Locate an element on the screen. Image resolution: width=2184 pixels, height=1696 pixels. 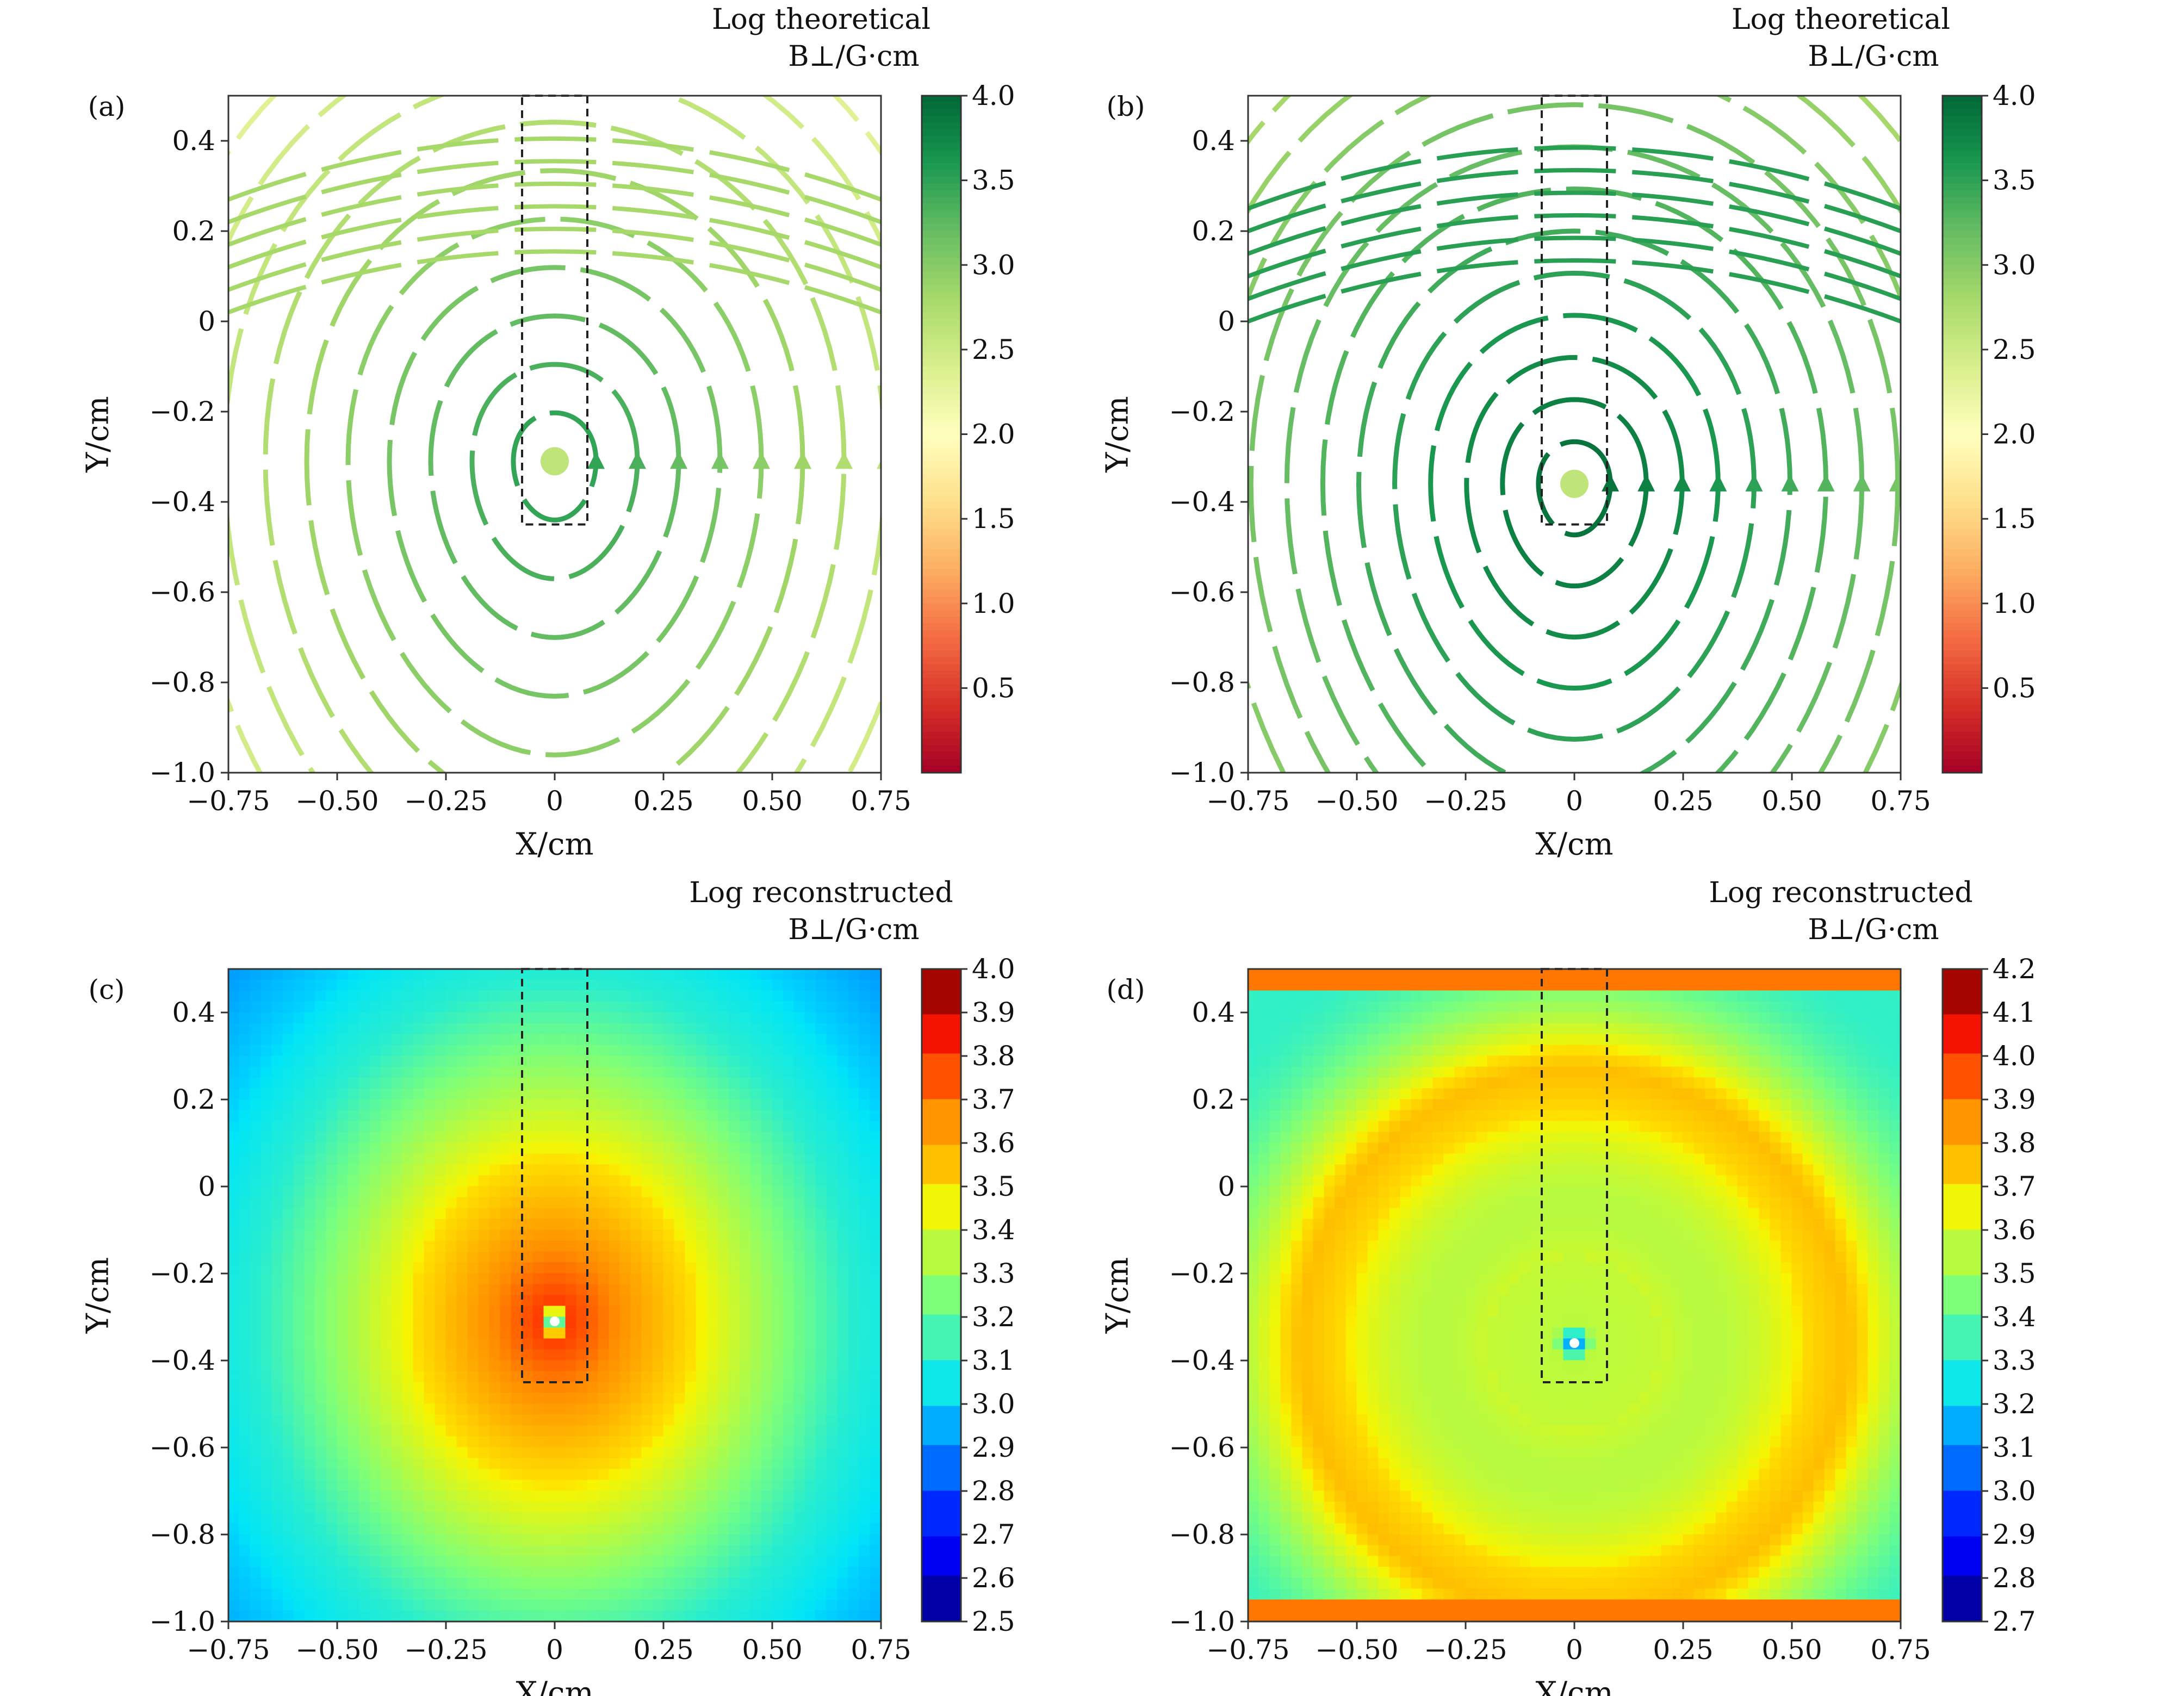
x-axis-label: X/cm is located at coordinates (1574, 844).